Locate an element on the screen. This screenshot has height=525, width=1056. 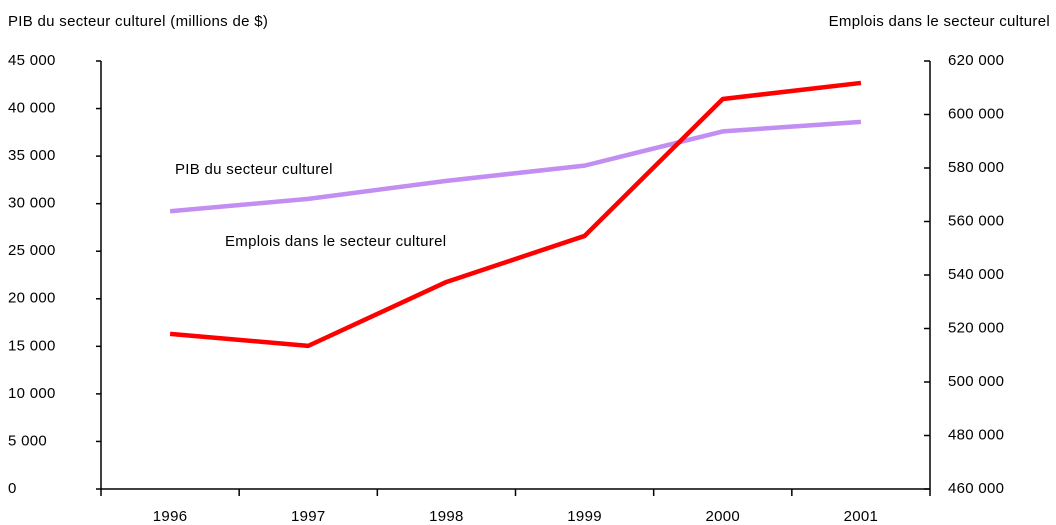
y2-tick-label: 600 000 is located at coordinates (976, 113).